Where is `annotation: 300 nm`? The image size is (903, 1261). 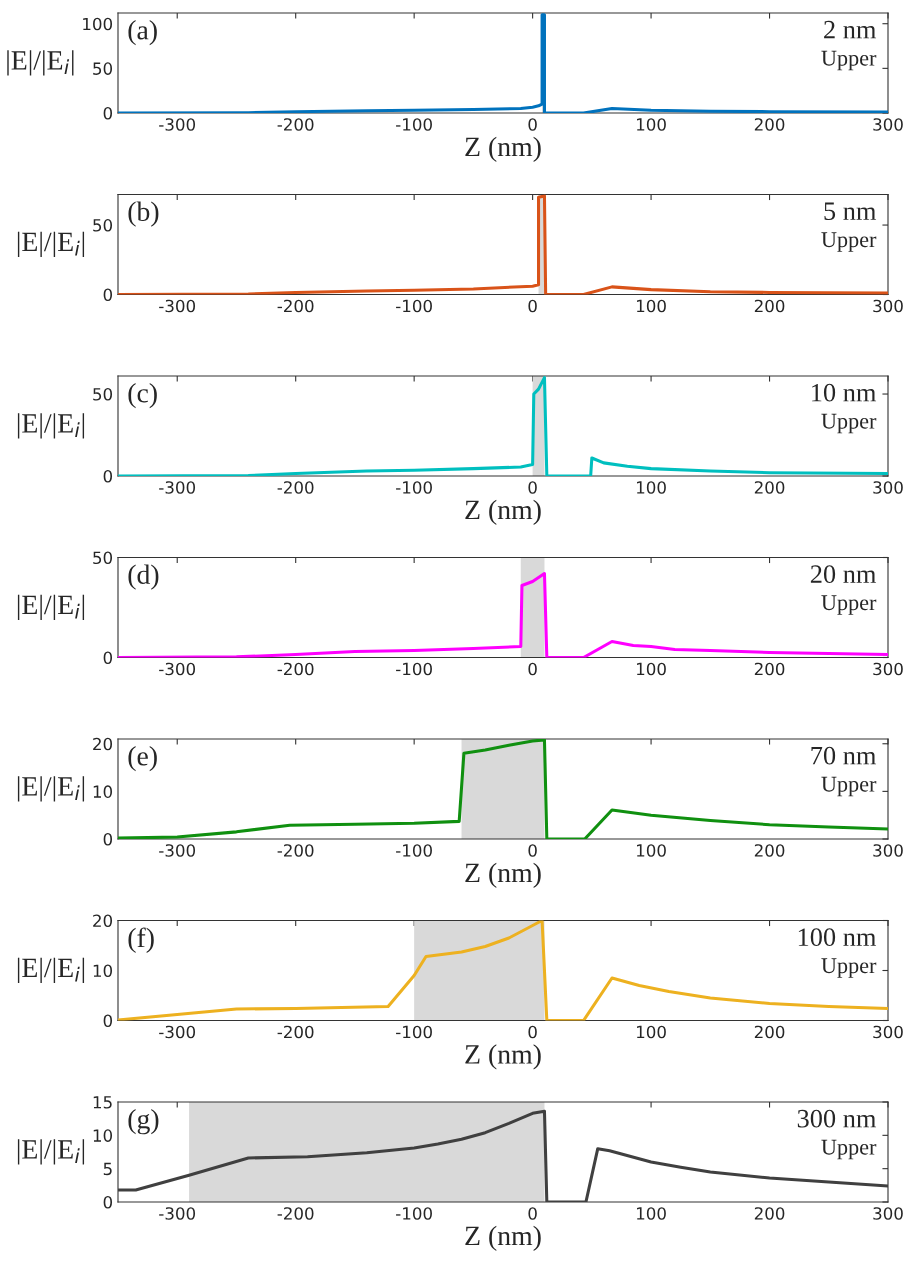
annotation: 300 nm is located at coordinates (837, 1118).